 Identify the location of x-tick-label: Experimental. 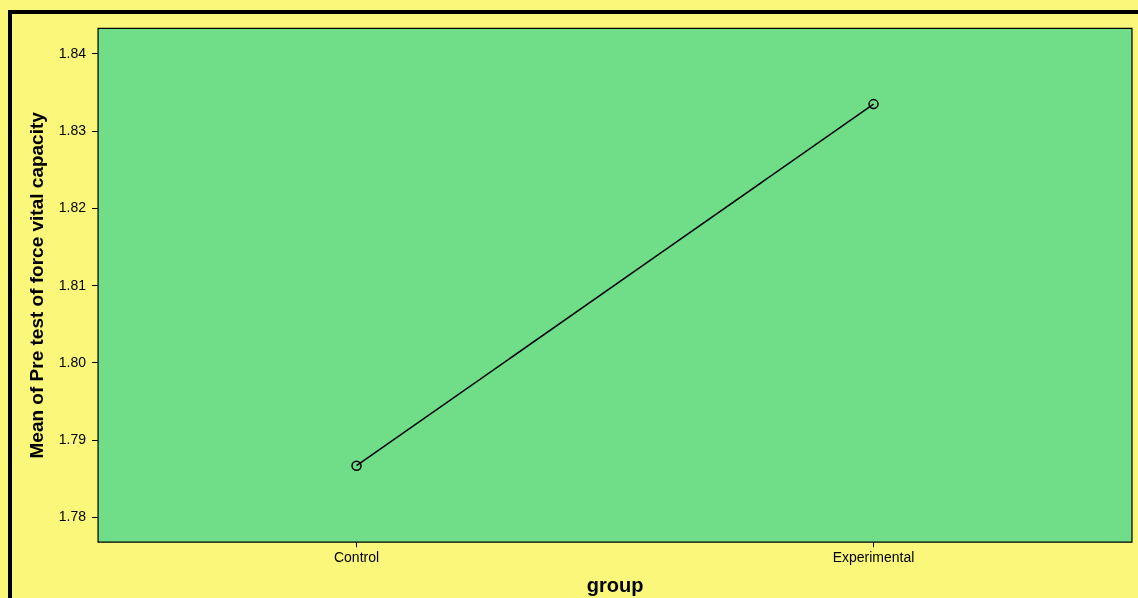
(873, 557).